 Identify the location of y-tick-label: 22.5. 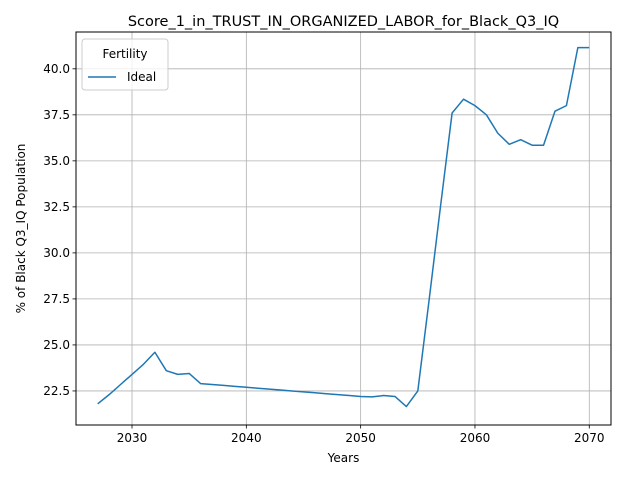
(56, 391).